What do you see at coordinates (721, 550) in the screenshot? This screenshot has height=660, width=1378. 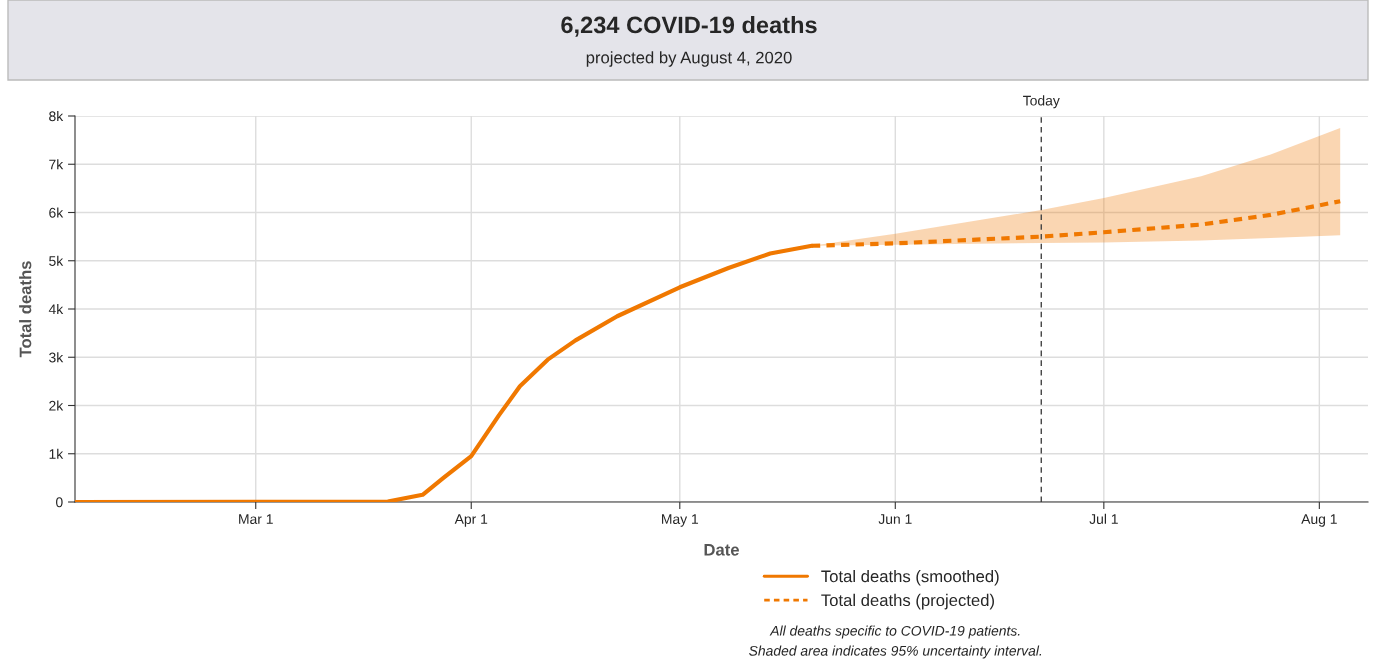 I see `x-axis-title: Date` at bounding box center [721, 550].